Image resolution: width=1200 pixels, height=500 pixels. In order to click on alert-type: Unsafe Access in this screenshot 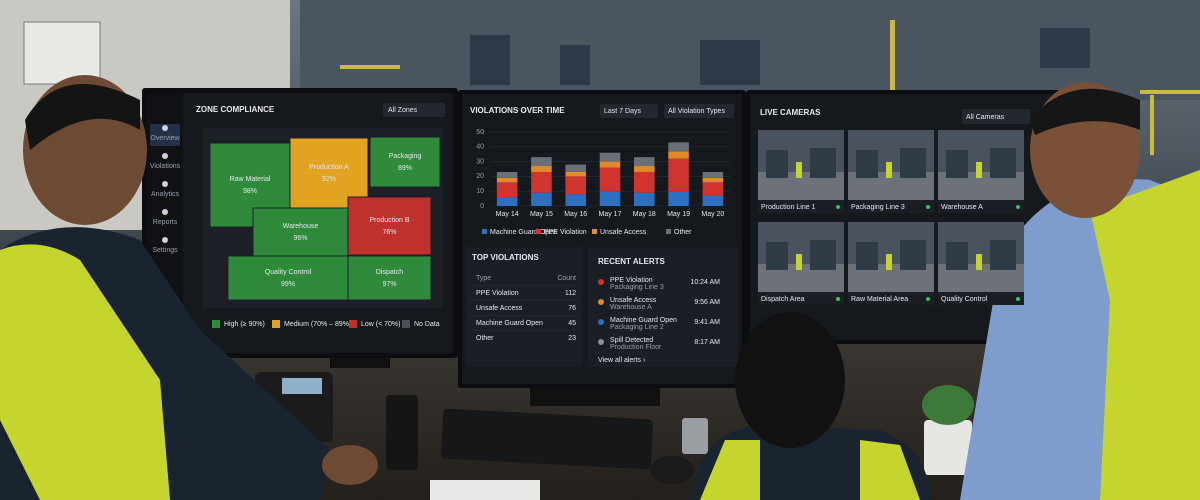, I will do `click(633, 300)`.